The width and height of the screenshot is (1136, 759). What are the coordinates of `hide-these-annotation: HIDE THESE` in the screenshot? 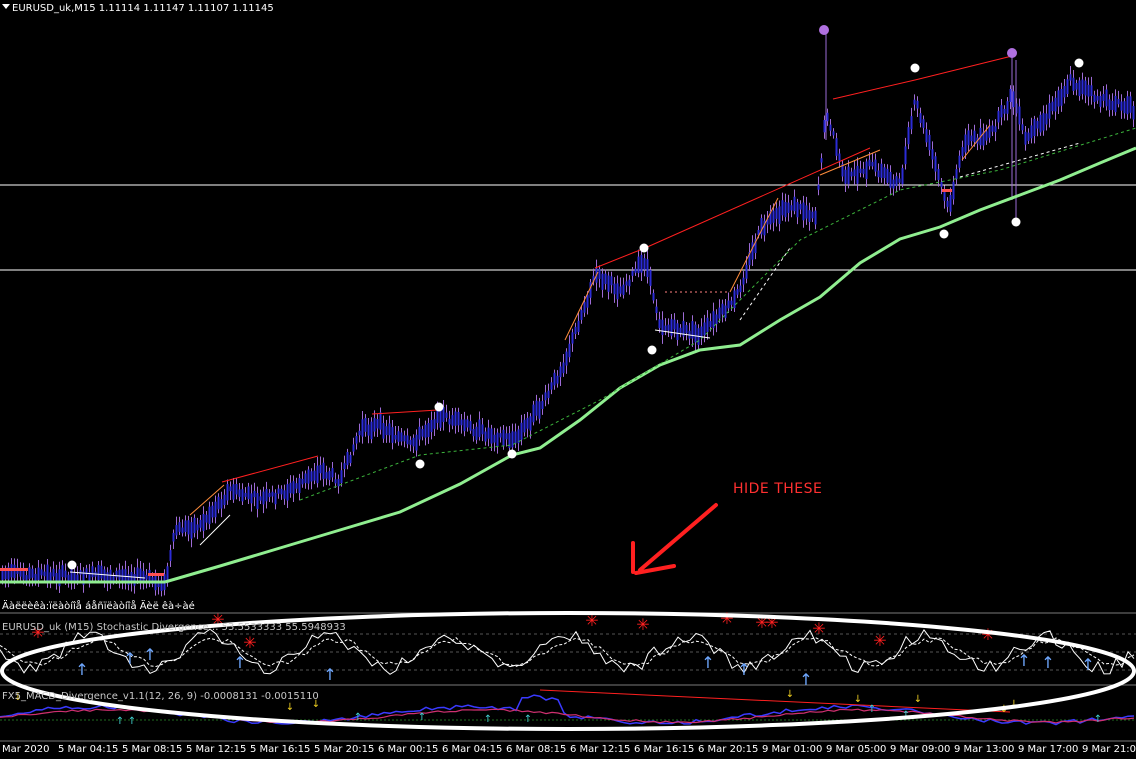 It's located at (778, 489).